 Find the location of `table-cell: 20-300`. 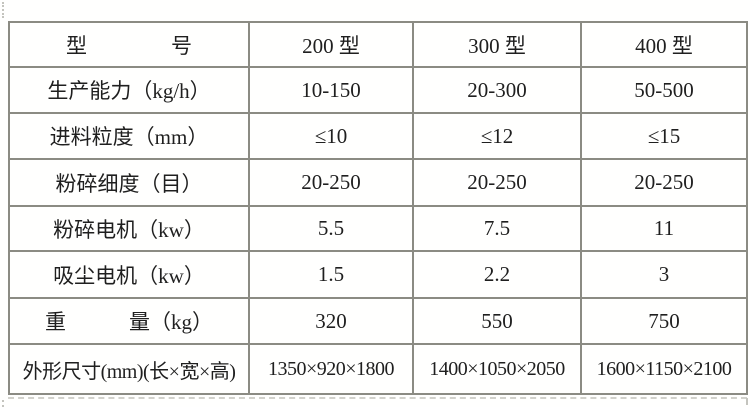

table-cell: 20-300 is located at coordinates (497, 90).